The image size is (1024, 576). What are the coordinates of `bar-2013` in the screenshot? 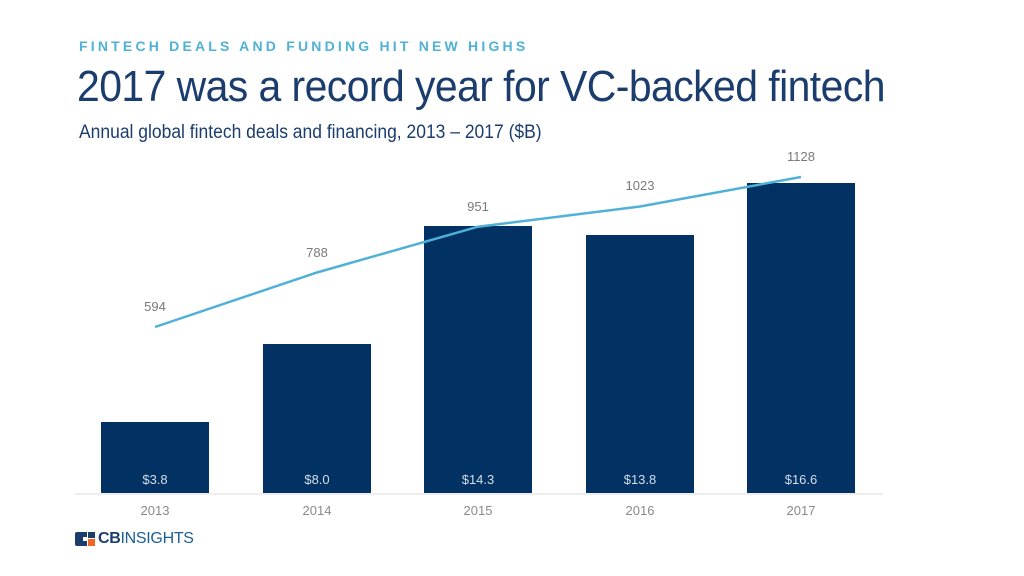 It's located at (155, 457).